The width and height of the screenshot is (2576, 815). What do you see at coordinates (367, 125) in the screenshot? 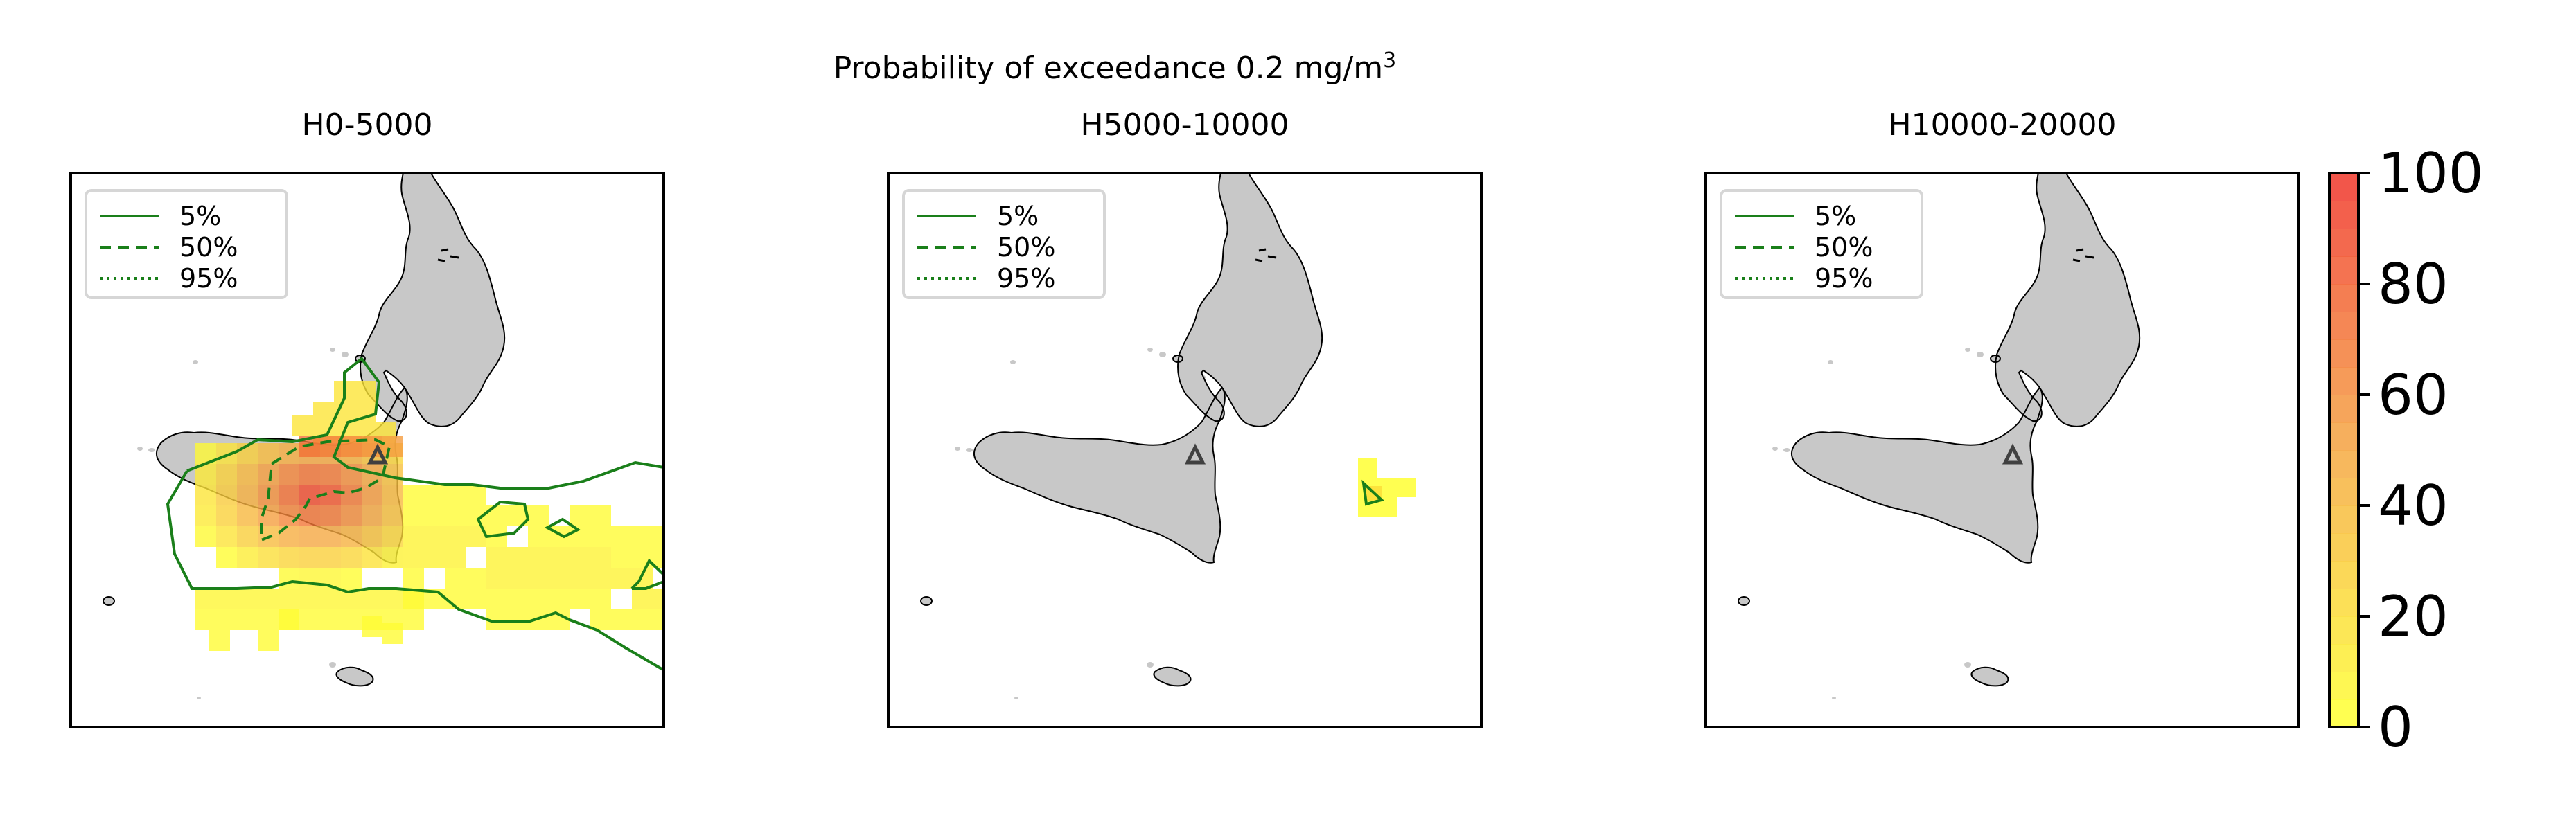
I see `panel-title: H0-5000` at bounding box center [367, 125].